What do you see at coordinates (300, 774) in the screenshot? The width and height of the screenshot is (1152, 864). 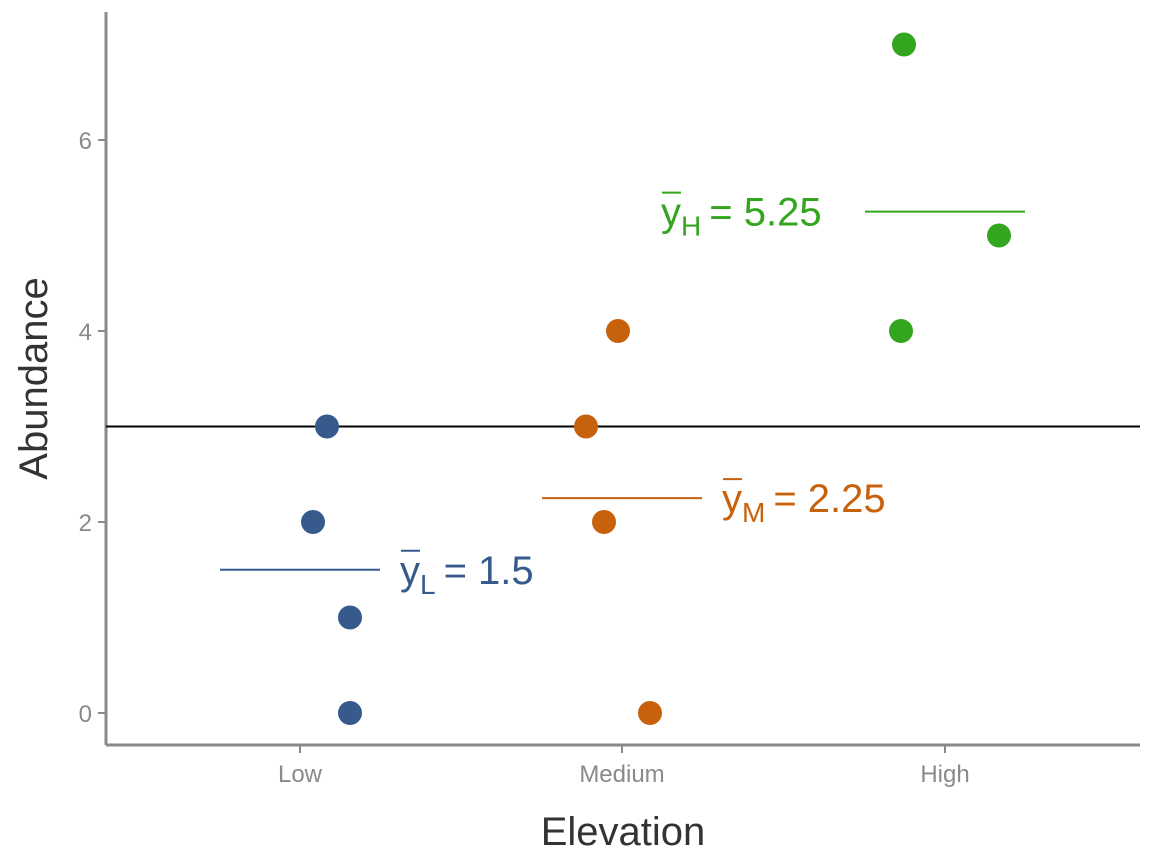 I see `x-tick-label: Low` at bounding box center [300, 774].